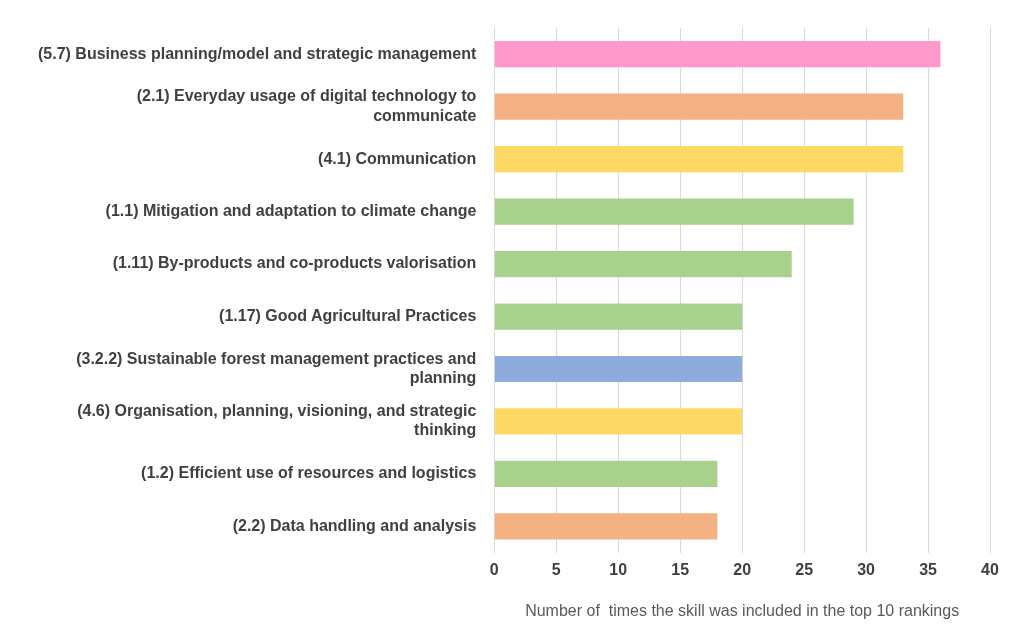 This screenshot has height=639, width=1014. I want to click on y-tick-label: (2.2) Data handling and analysis, so click(354, 525).